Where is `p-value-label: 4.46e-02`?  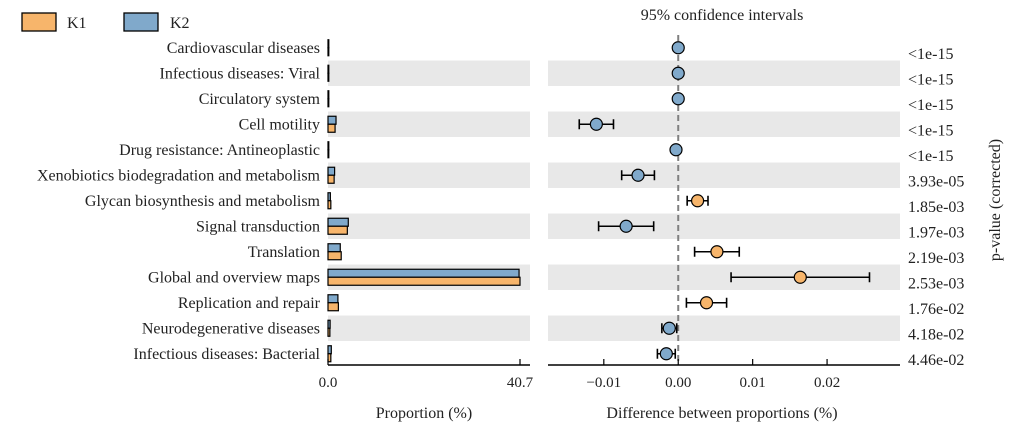 p-value-label: 4.46e-02 is located at coordinates (936, 360).